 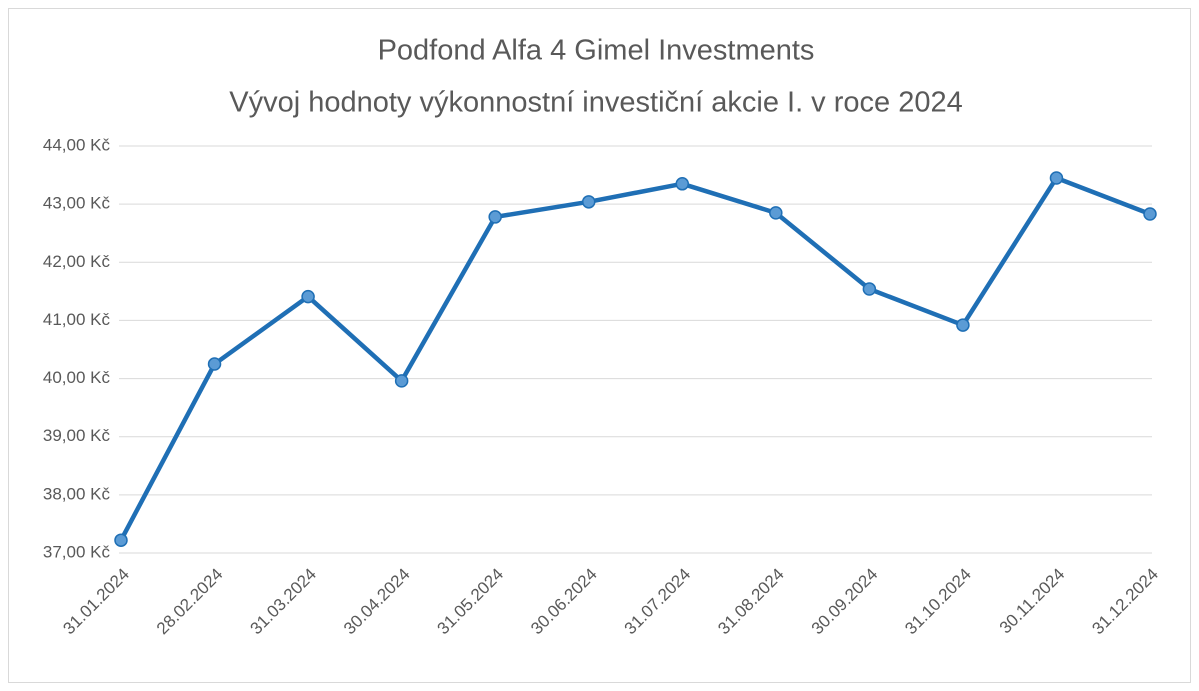 I want to click on y-tick-label: 38,00 Kč, so click(x=77, y=493).